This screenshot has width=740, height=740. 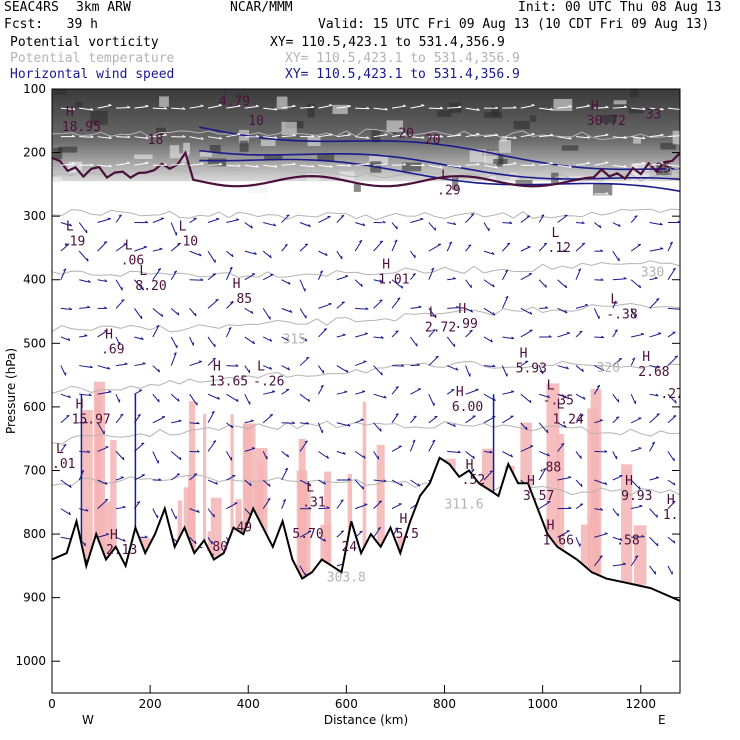 I want to click on header-org: NCAR/MMM, so click(x=261, y=7).